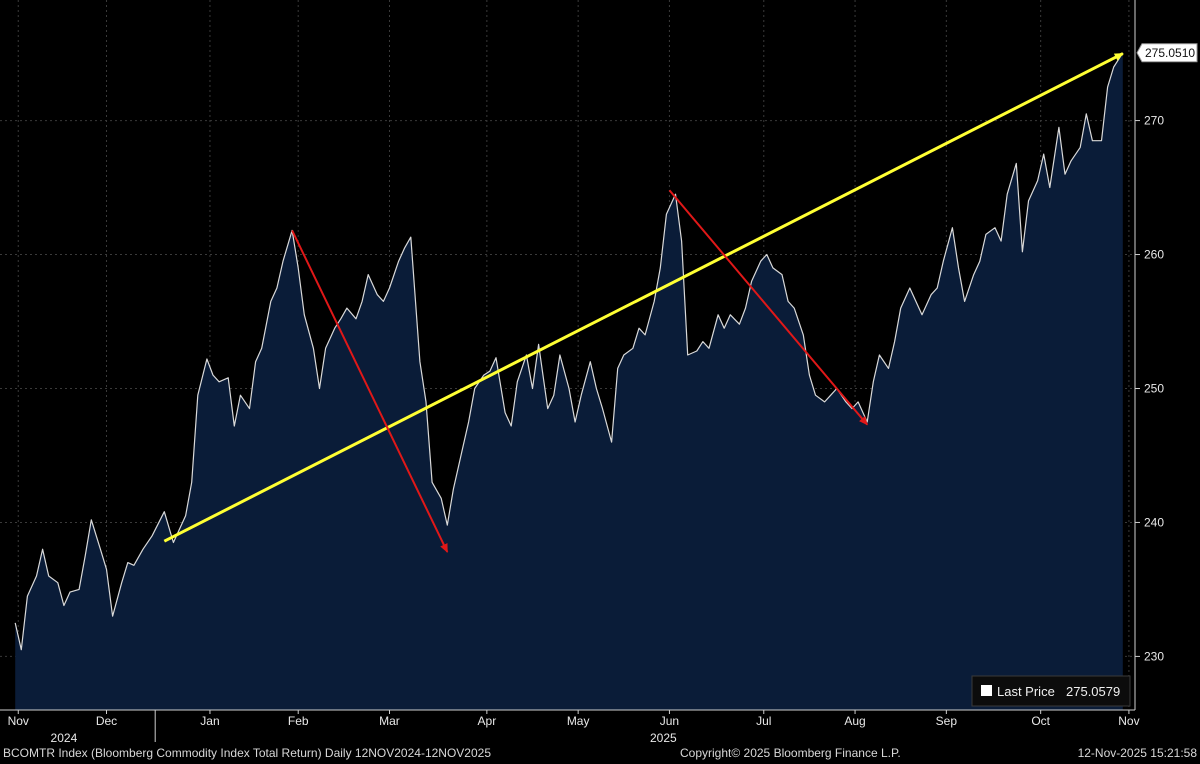  What do you see at coordinates (578, 721) in the screenshot?
I see `x-tick-label: May` at bounding box center [578, 721].